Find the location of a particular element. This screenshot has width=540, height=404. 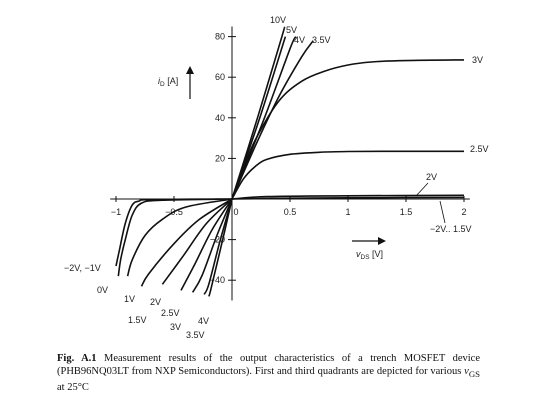

x-tick-label: 0 is located at coordinates (235, 212).